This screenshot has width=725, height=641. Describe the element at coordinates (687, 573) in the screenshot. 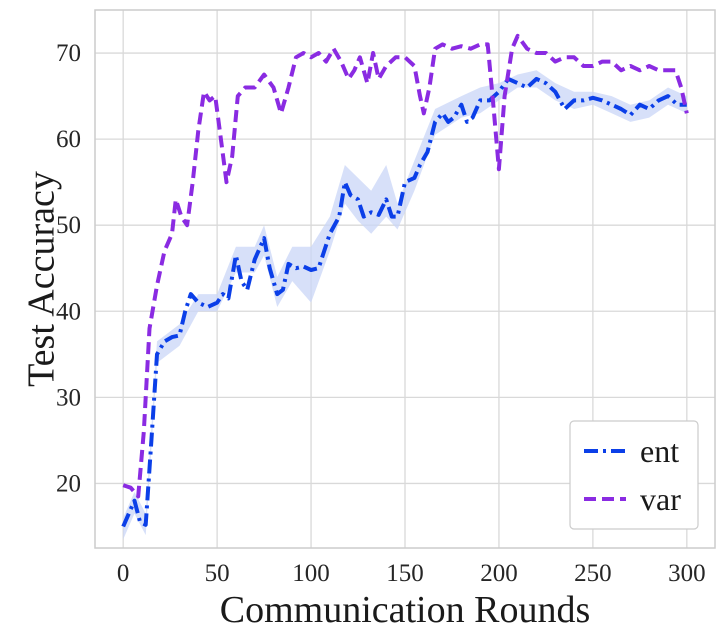

I see `x-tick-300: 300` at that location.